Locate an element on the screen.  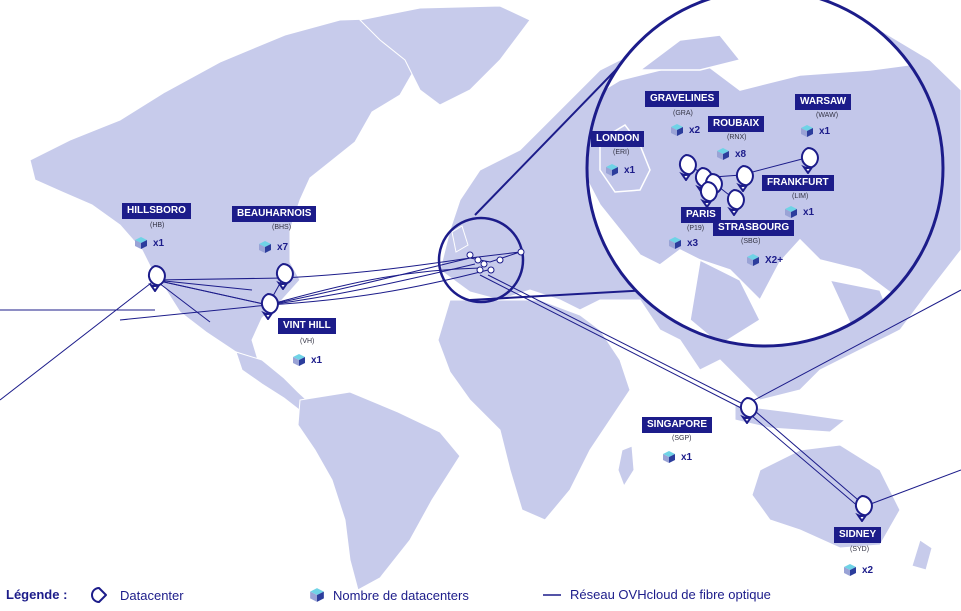
site-name: HILLSBORO is located at coordinates (156, 211).